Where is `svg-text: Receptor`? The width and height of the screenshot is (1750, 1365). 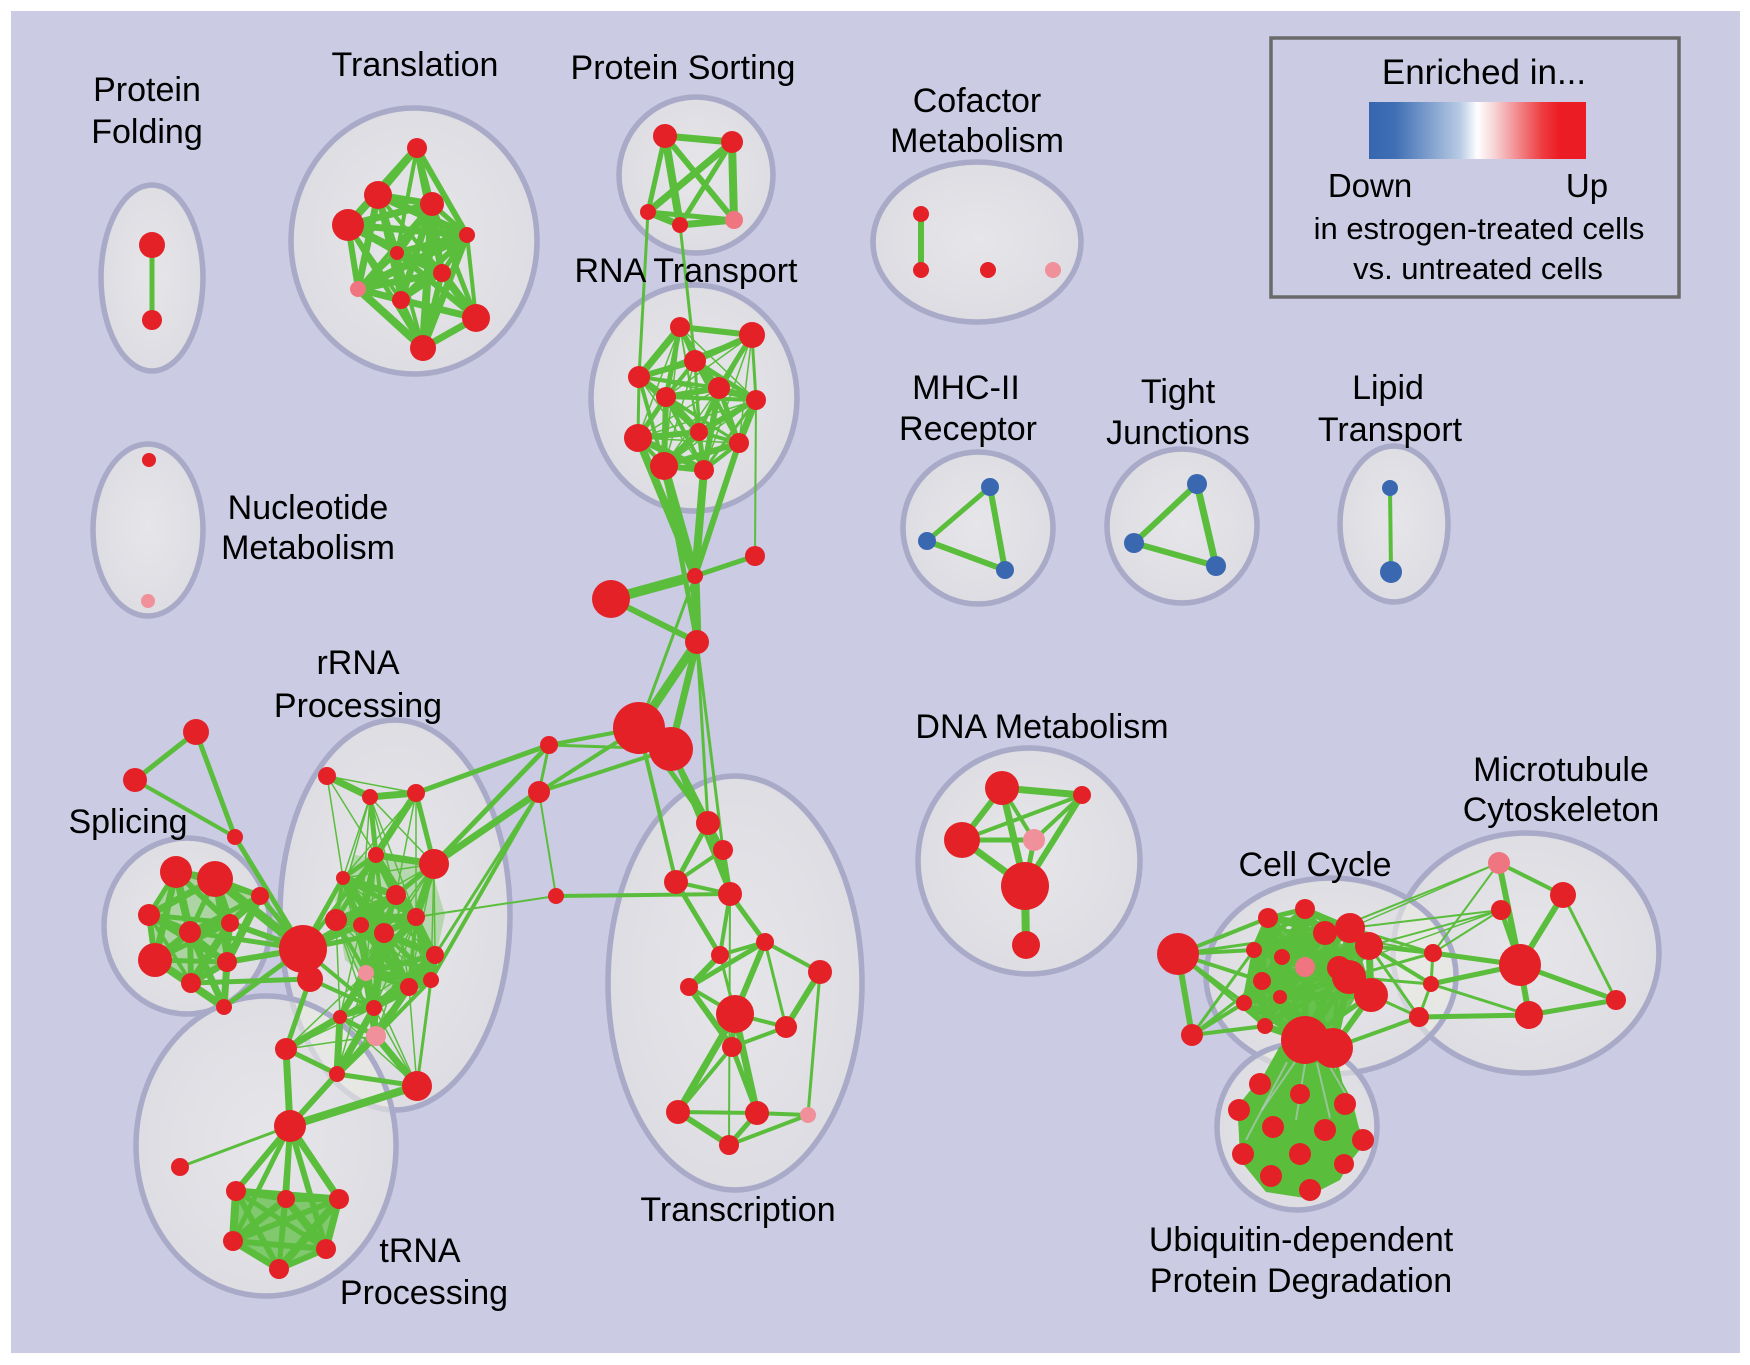
svg-text: Receptor is located at coordinates (968, 429).